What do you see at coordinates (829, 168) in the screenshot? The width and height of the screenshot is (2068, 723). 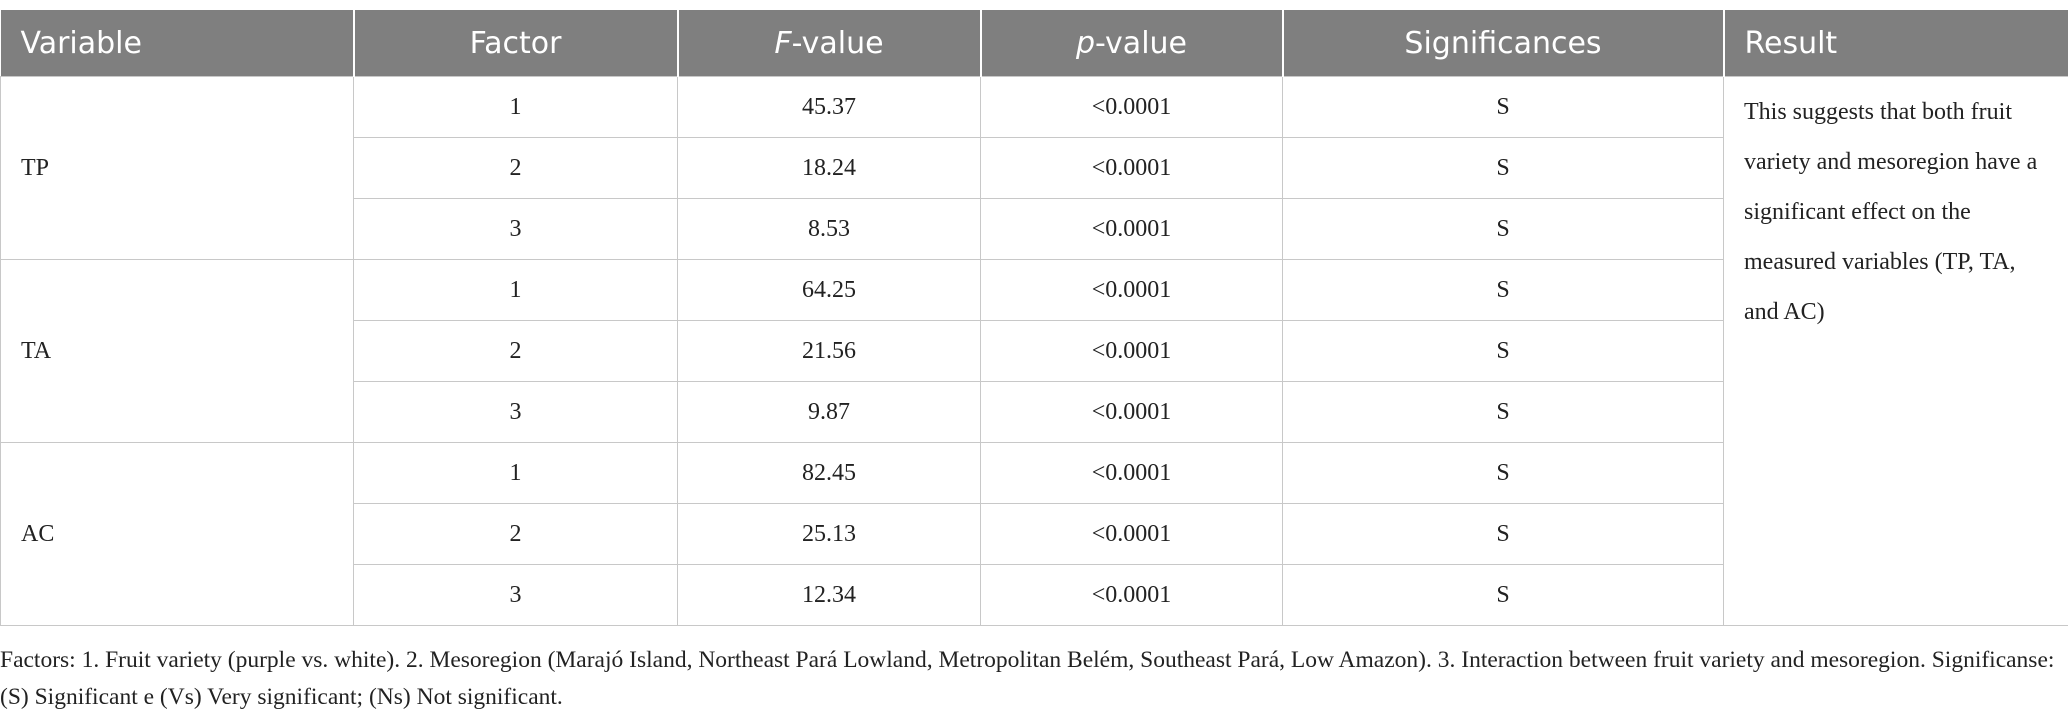 I see `data-cell: 18.24` at bounding box center [829, 168].